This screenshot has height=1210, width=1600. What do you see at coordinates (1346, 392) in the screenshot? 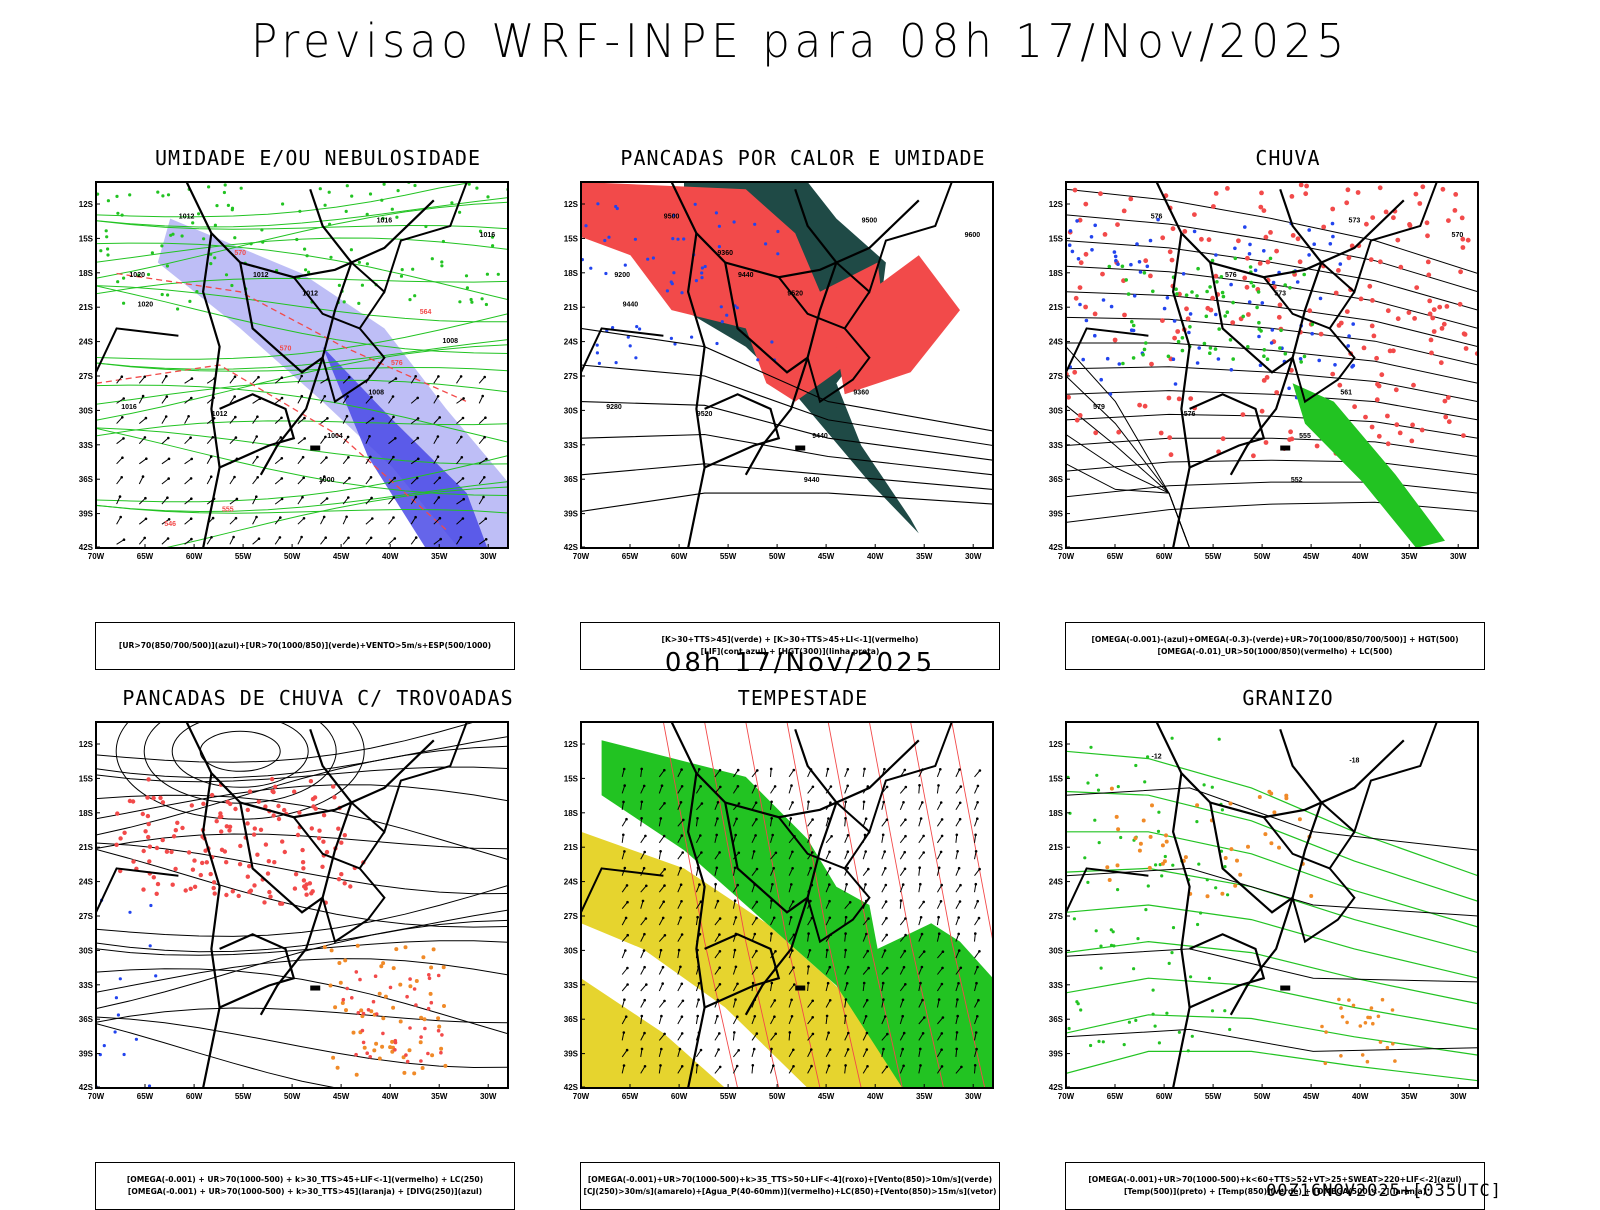
I see `contour-value-label: 561` at bounding box center [1346, 392].